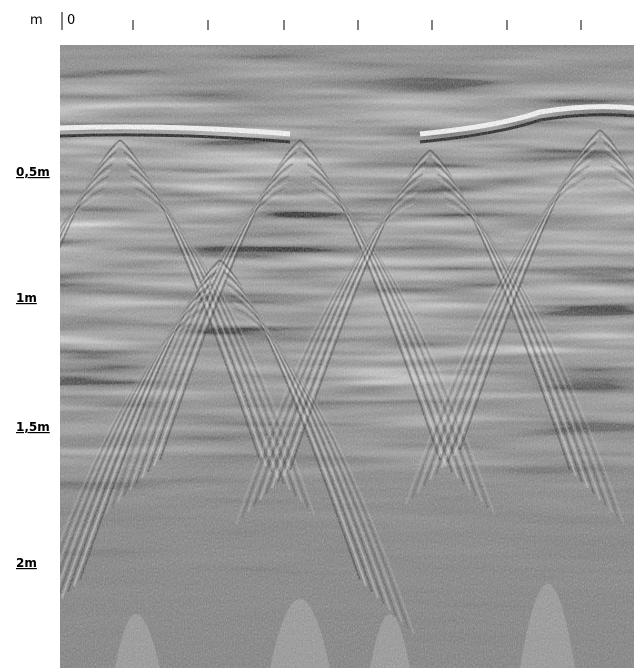  I want to click on depth-label: 1,5m, so click(33, 427).